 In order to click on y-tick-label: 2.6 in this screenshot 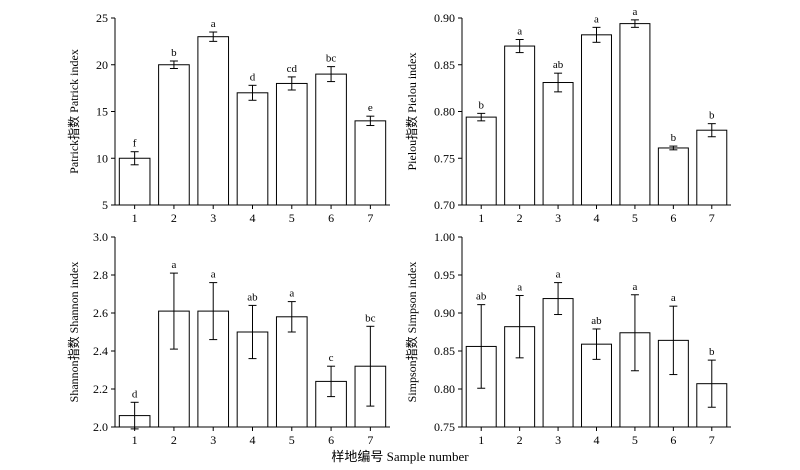, I will do `click(100, 313)`.